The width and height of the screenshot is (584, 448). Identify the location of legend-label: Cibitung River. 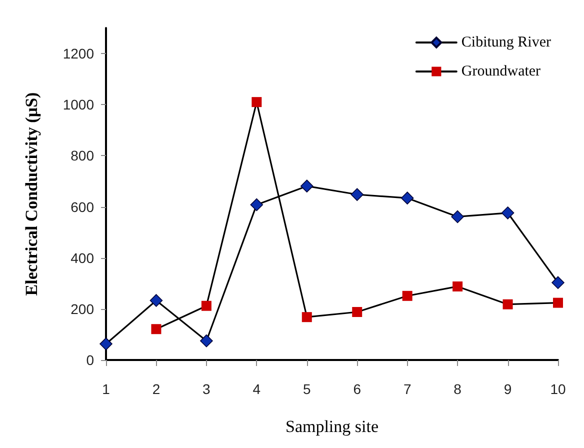
(506, 42).